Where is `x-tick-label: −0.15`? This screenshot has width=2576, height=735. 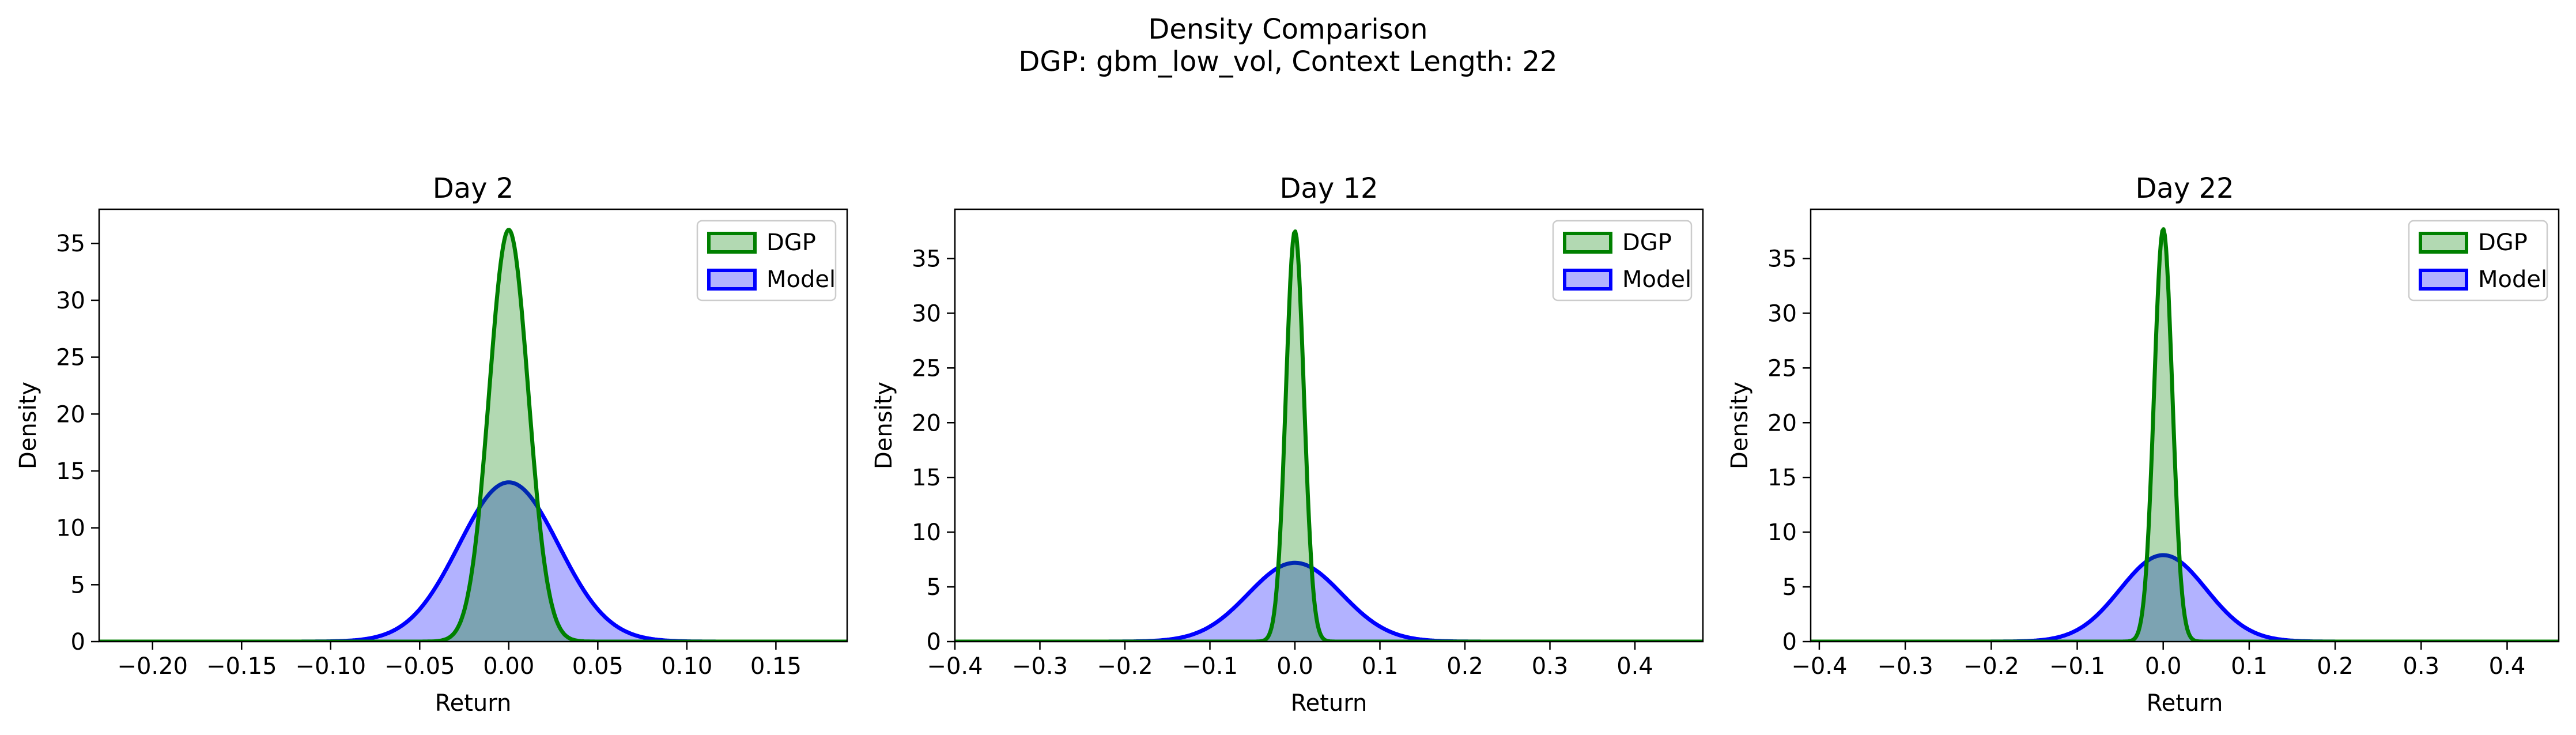
x-tick-label: −0.15 is located at coordinates (241, 666).